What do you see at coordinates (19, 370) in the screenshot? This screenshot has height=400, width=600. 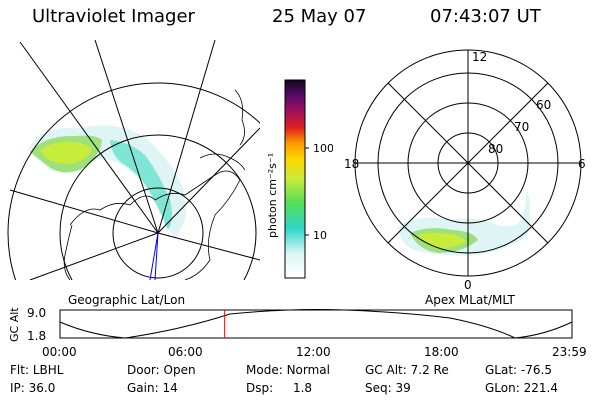 I see `flt-label: Flt:` at bounding box center [19, 370].